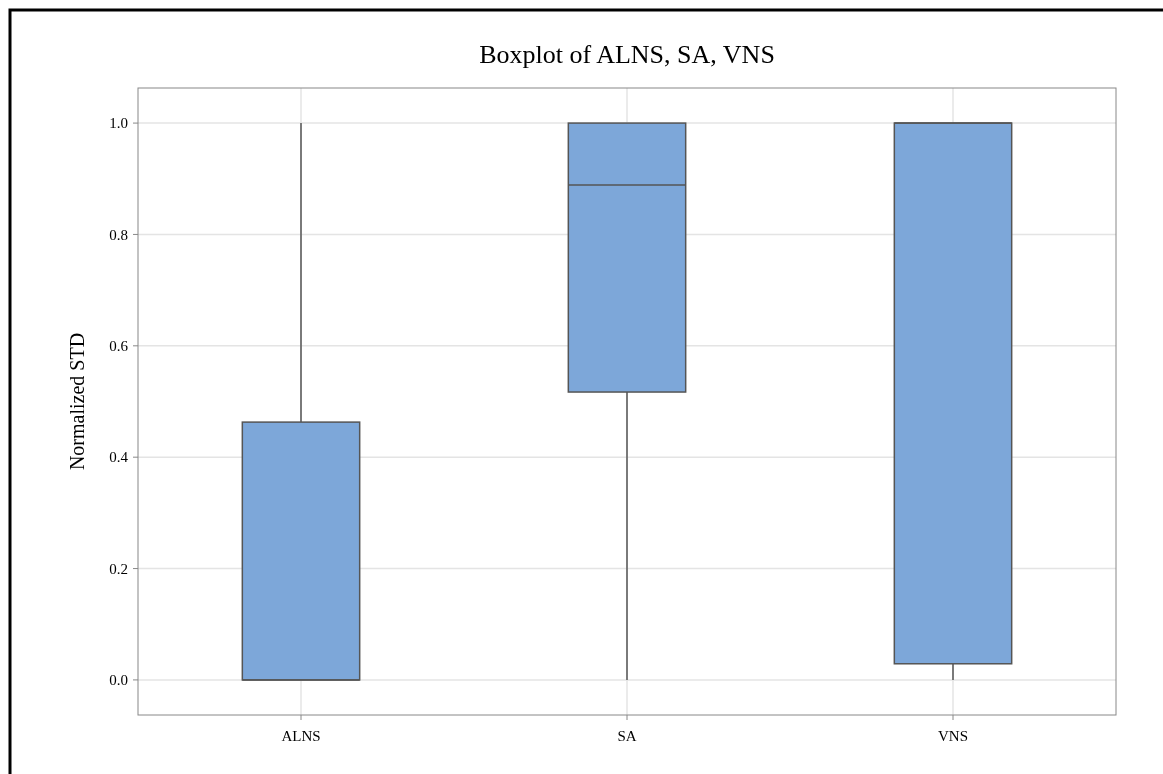 Image resolution: width=1163 pixels, height=774 pixels. What do you see at coordinates (118, 123) in the screenshot?
I see `y-tick-label: 1.0` at bounding box center [118, 123].